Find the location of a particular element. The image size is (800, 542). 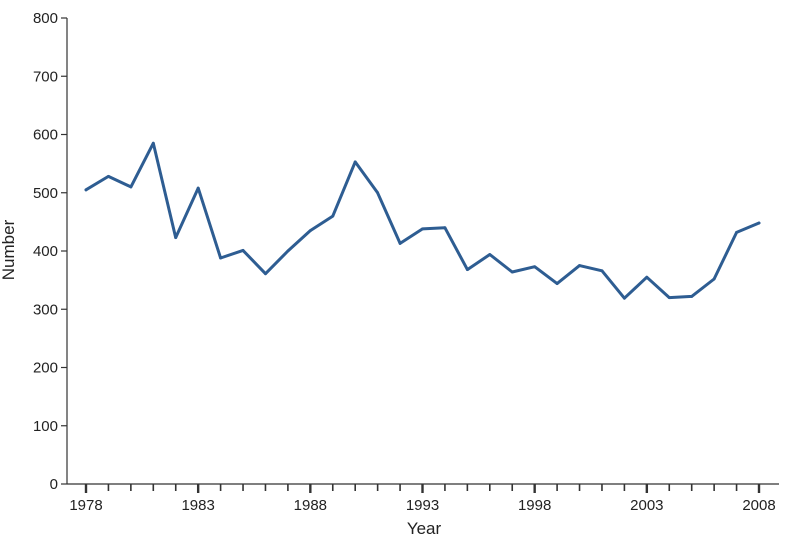

y-tick-label: 100 is located at coordinates (45, 426).